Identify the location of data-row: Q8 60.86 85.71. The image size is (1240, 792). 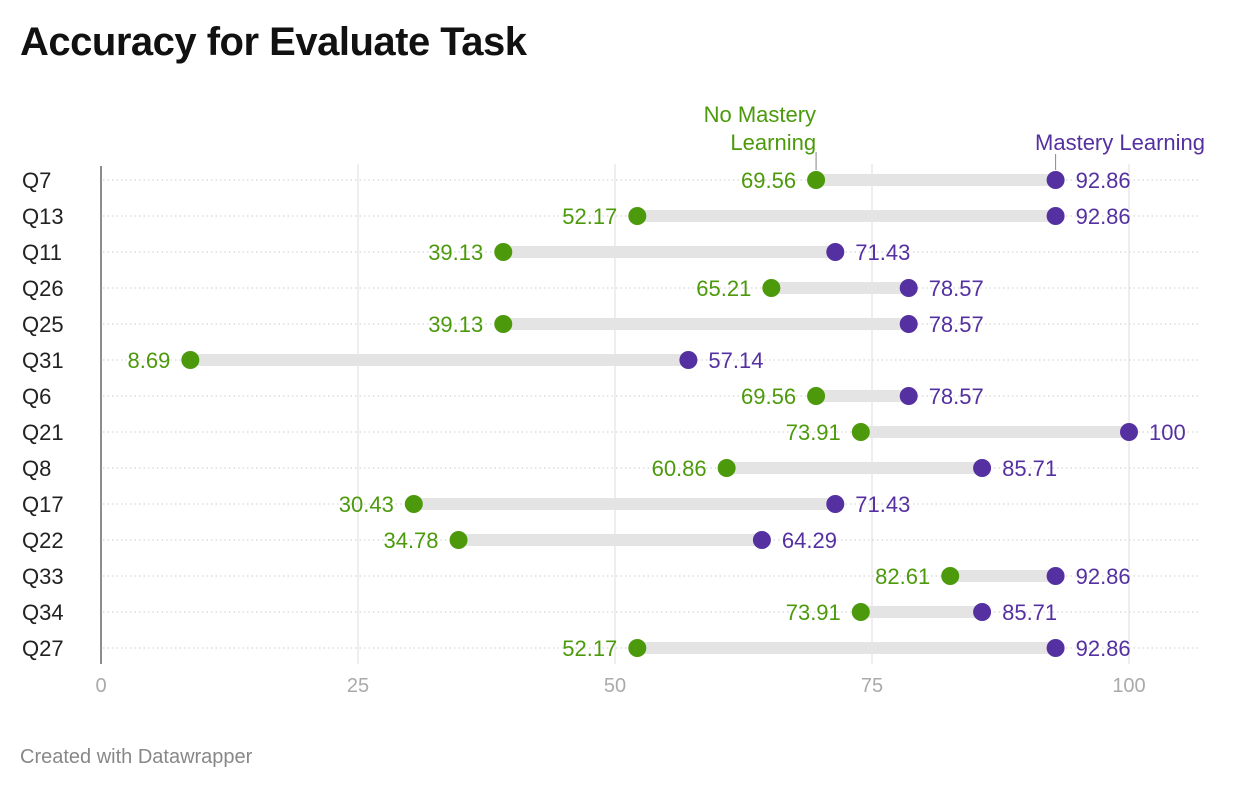
(610, 468).